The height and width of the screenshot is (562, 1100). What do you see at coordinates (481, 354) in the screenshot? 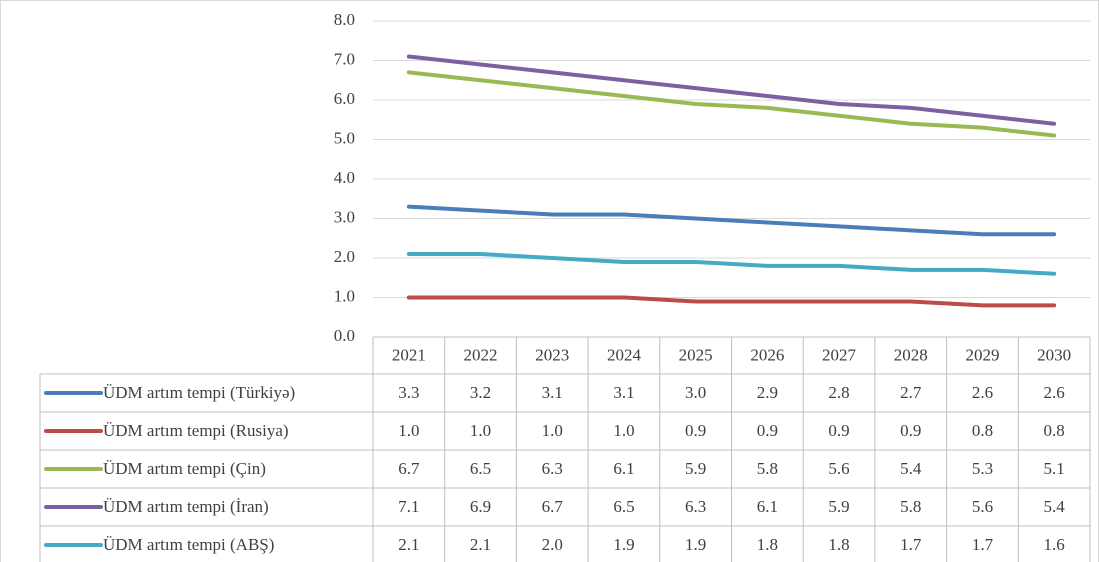
I see `x-tick-label: 2022` at bounding box center [481, 354].